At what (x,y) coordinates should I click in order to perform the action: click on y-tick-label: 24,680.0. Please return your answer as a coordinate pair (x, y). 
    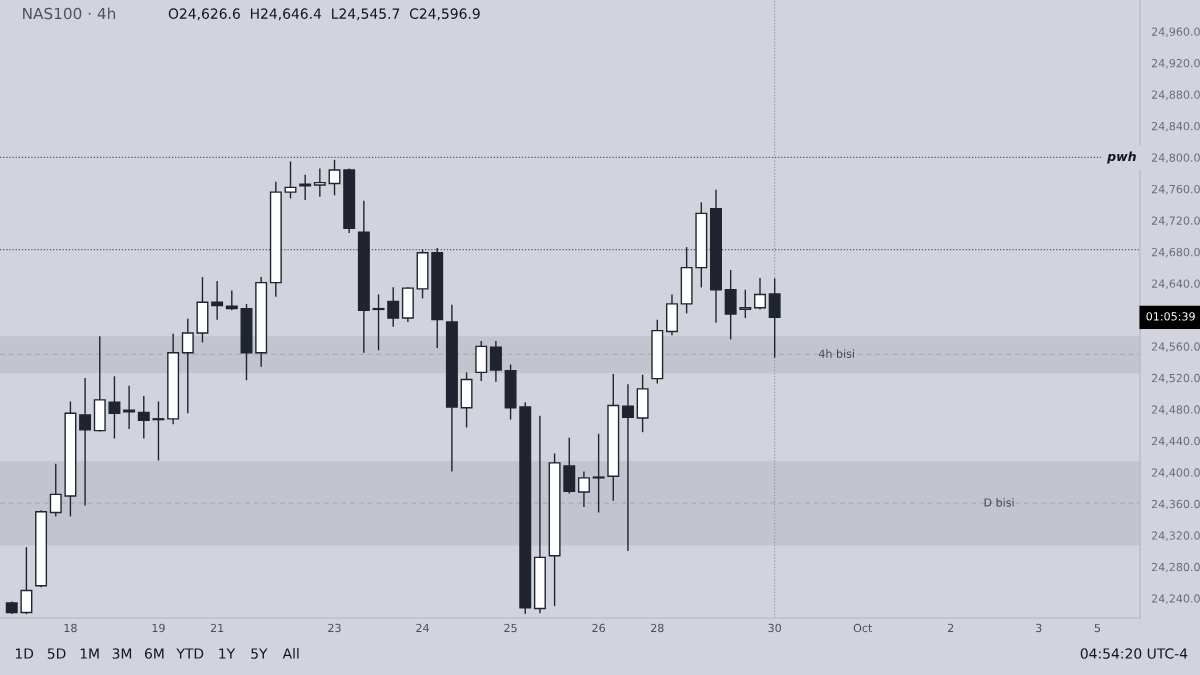
    Looking at the image, I should click on (1175, 252).